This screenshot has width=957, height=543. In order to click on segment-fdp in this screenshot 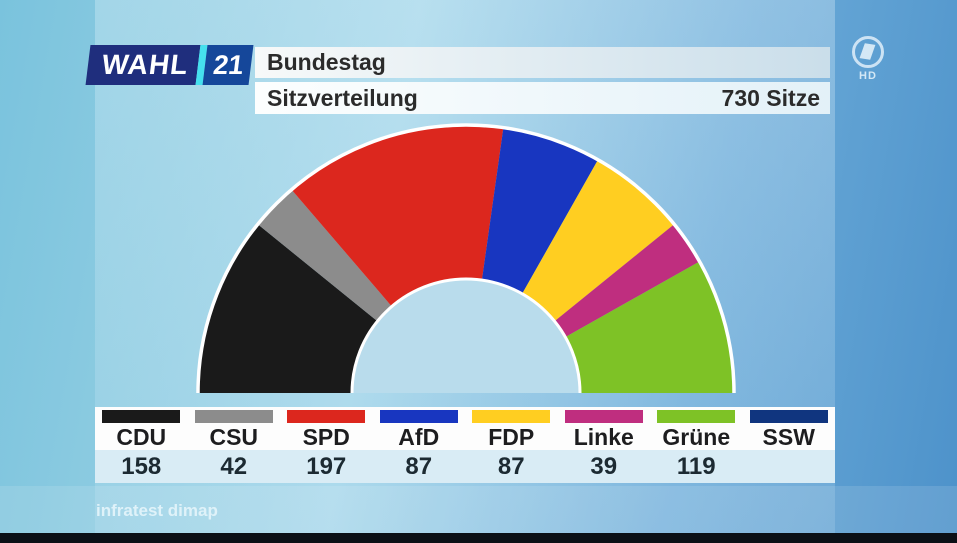, I will do `click(598, 240)`.